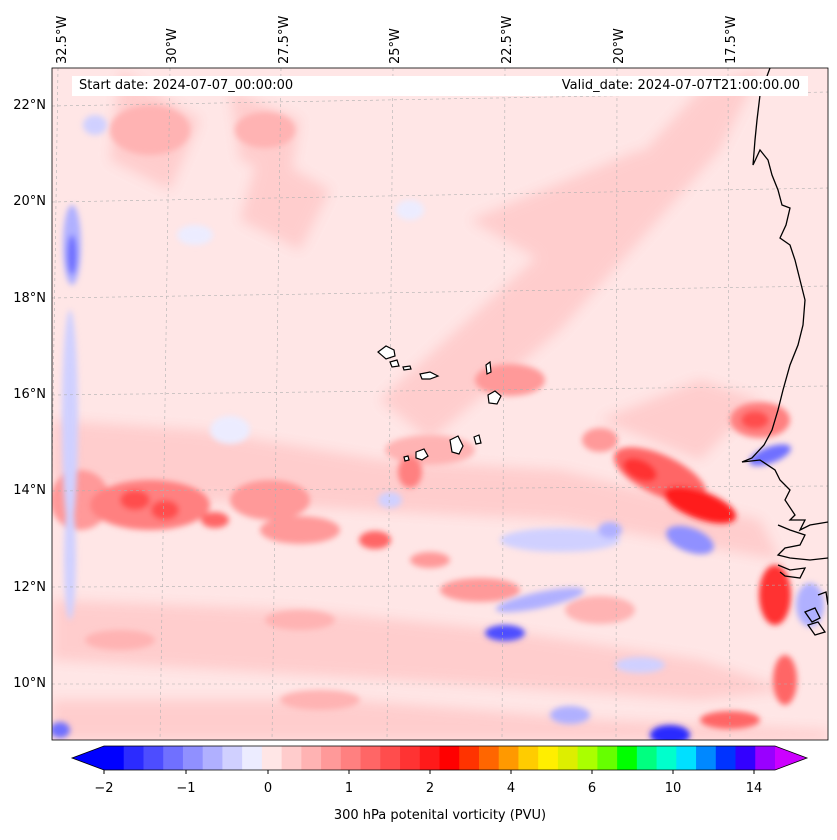 This screenshot has height=840, width=837. What do you see at coordinates (186, 85) in the screenshot?
I see `start-date-label: Start date: 2024-07-07_00:00:00` at bounding box center [186, 85].